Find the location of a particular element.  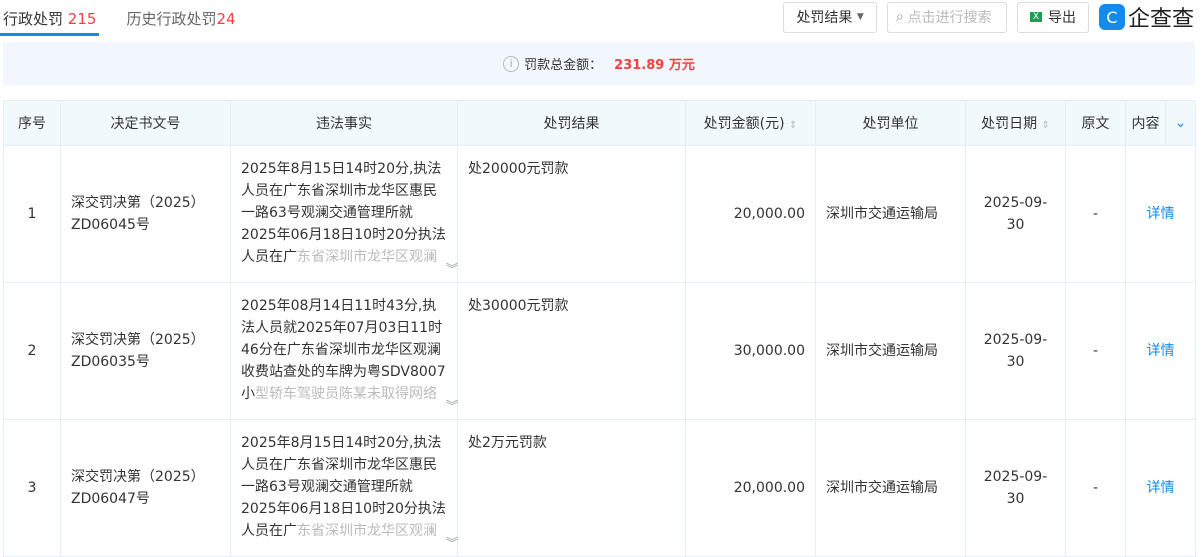

tab-bar: 行政处罚 215 历史行政处罚24 is located at coordinates (131, 18).